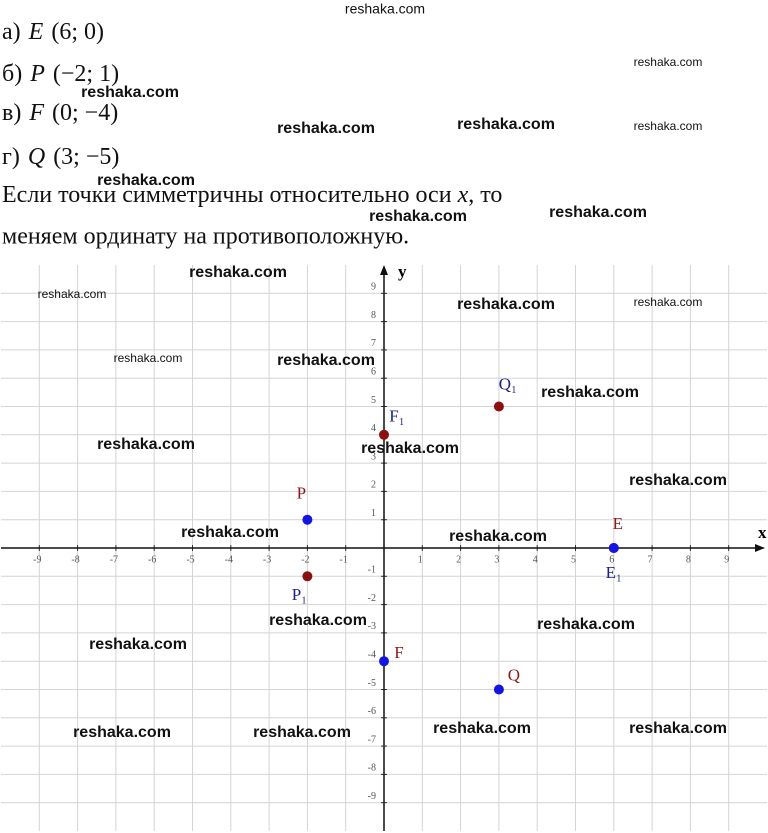  What do you see at coordinates (229, 559) in the screenshot?
I see `x-tick-label: -4` at bounding box center [229, 559].